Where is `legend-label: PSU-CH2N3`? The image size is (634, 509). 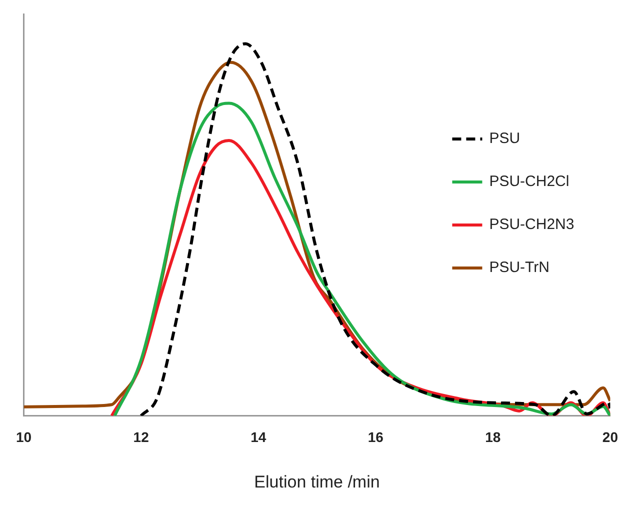 legend-label: PSU-CH2N3 is located at coordinates (531, 225).